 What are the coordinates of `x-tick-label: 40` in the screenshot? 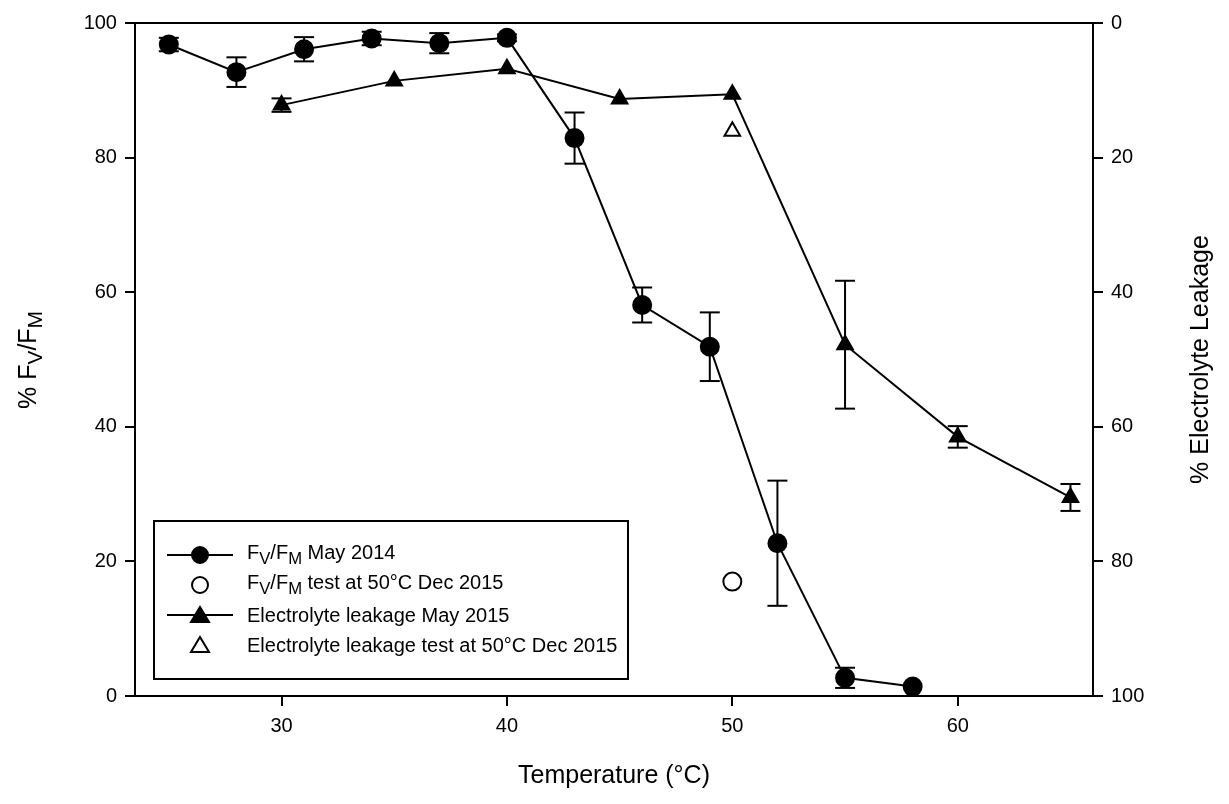 It's located at (507, 724).